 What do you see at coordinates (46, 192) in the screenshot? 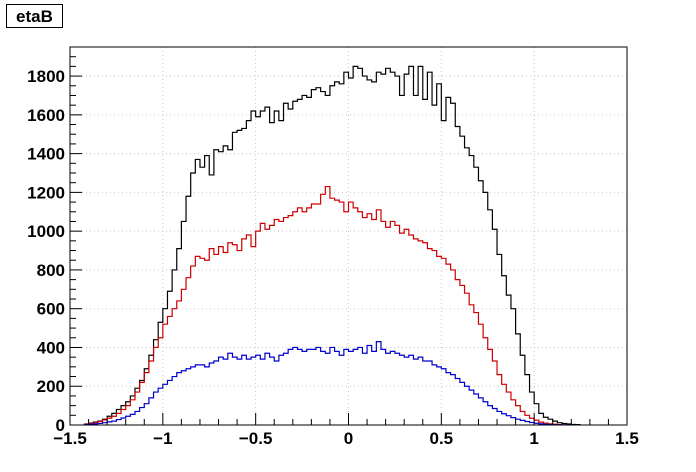
I see `y-tick-label: 1200` at bounding box center [46, 192].